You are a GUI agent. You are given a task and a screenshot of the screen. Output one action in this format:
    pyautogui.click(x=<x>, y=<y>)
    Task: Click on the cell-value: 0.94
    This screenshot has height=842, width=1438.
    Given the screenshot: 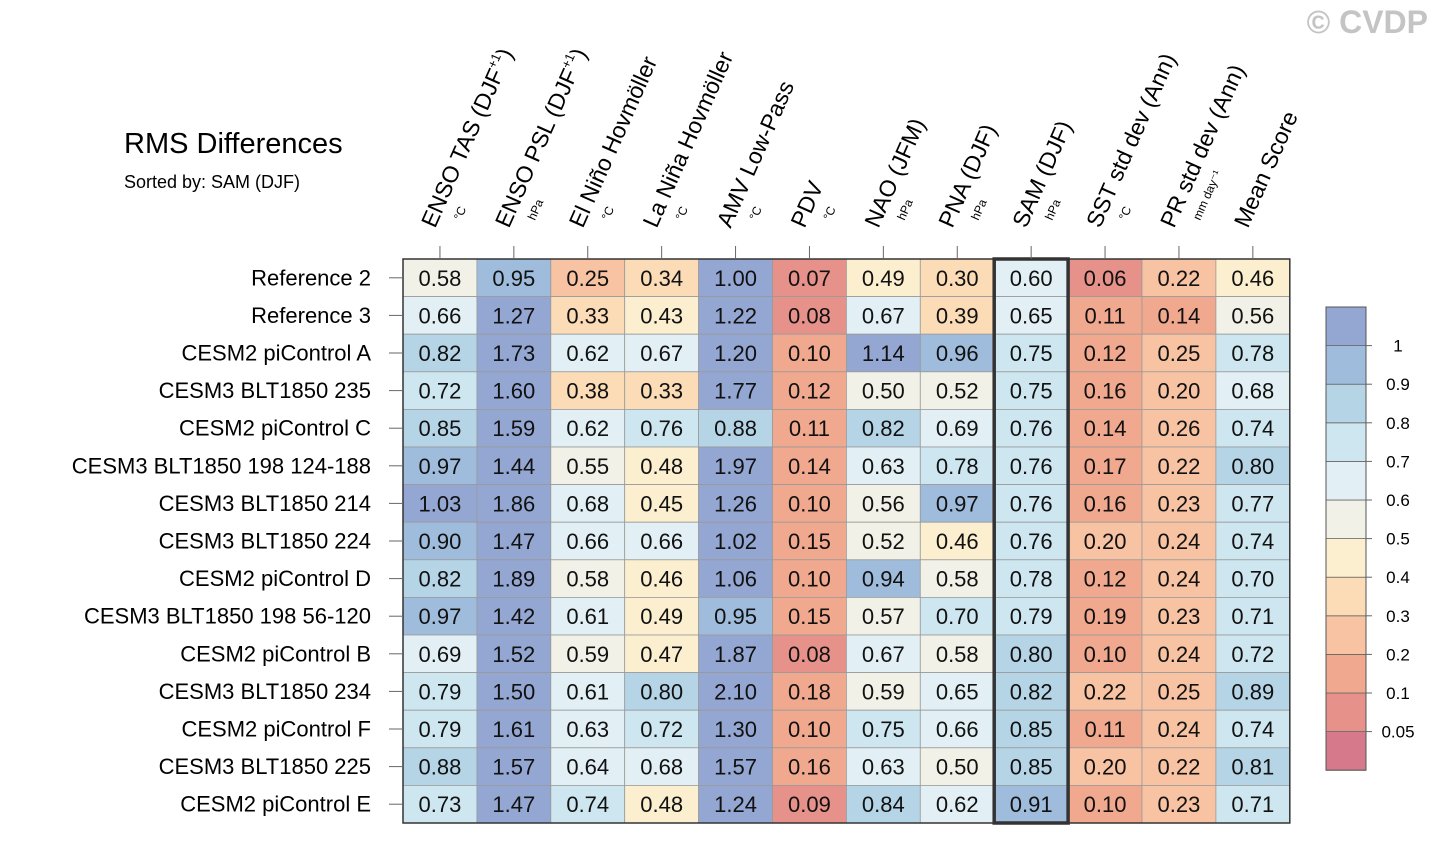 What is the action you would take?
    pyautogui.click(x=883, y=579)
    